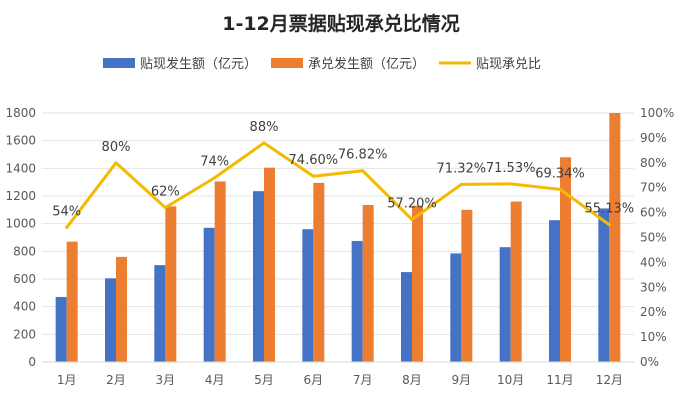 The image size is (682, 405). What do you see at coordinates (166, 380) in the screenshot?
I see `x-tick-label: 3月` at bounding box center [166, 380].